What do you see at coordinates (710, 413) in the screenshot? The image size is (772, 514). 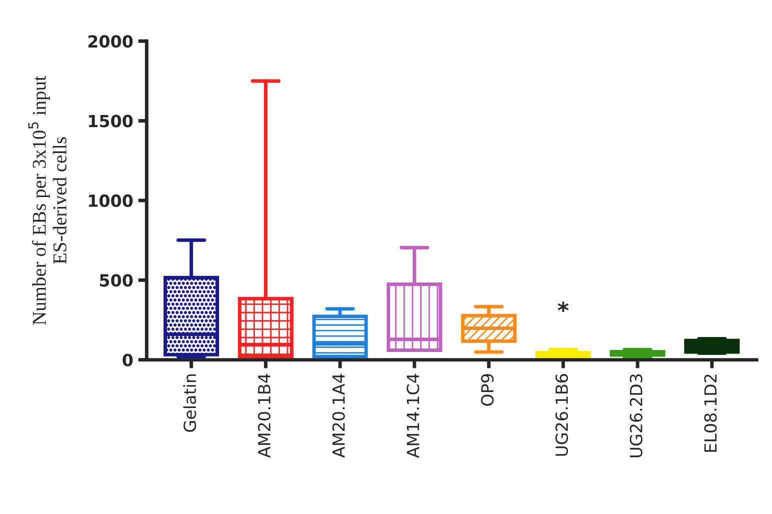 I see `x-tick-label: EL08.1D2` at bounding box center [710, 413].